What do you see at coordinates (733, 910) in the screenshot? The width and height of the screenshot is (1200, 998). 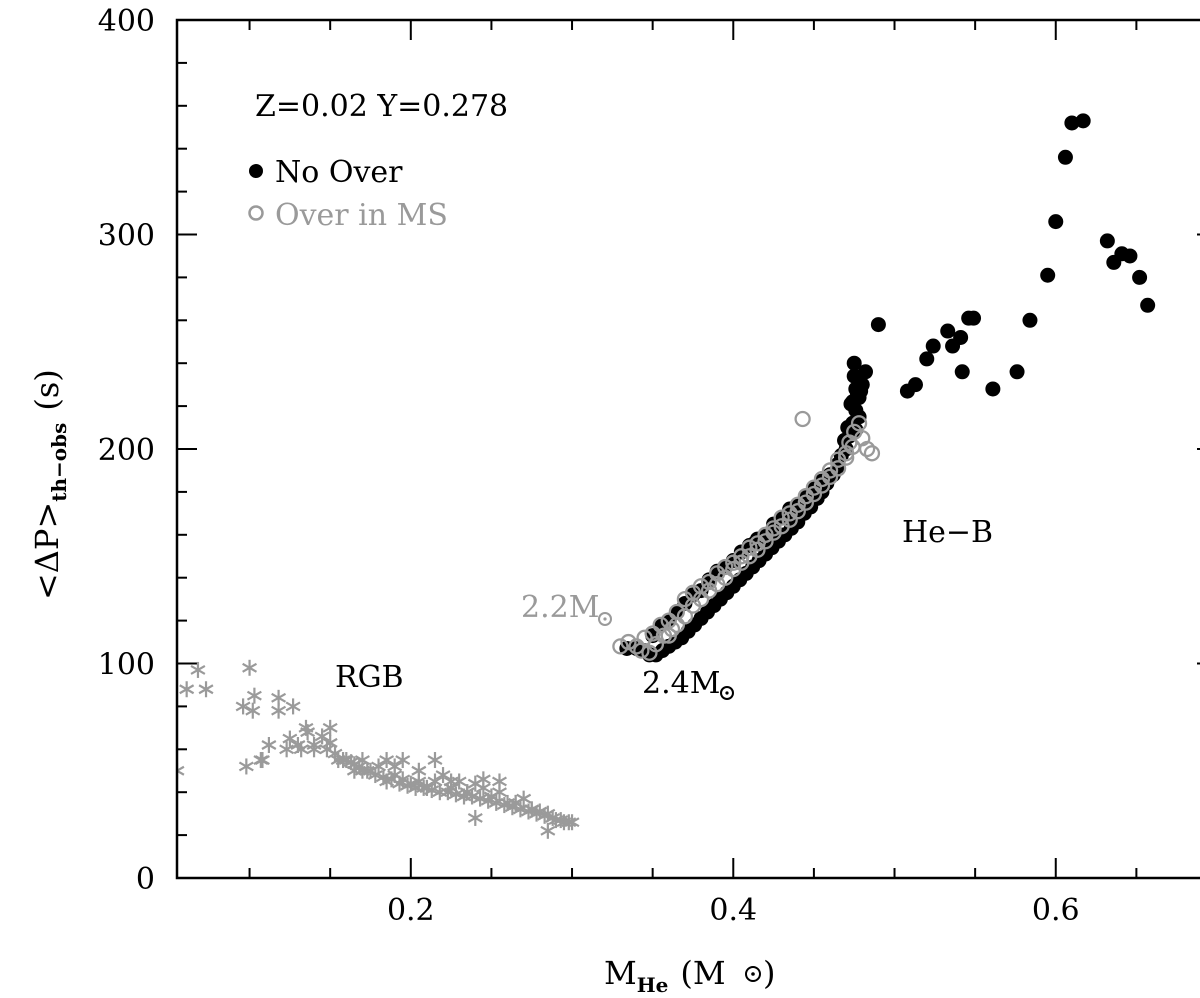 I see `x-tick-label: 0.4` at bounding box center [733, 910].